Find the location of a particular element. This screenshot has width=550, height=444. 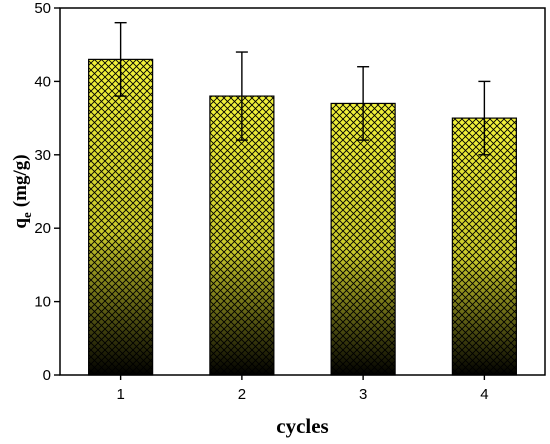

y-tick-label: 40 is located at coordinates (42, 81).